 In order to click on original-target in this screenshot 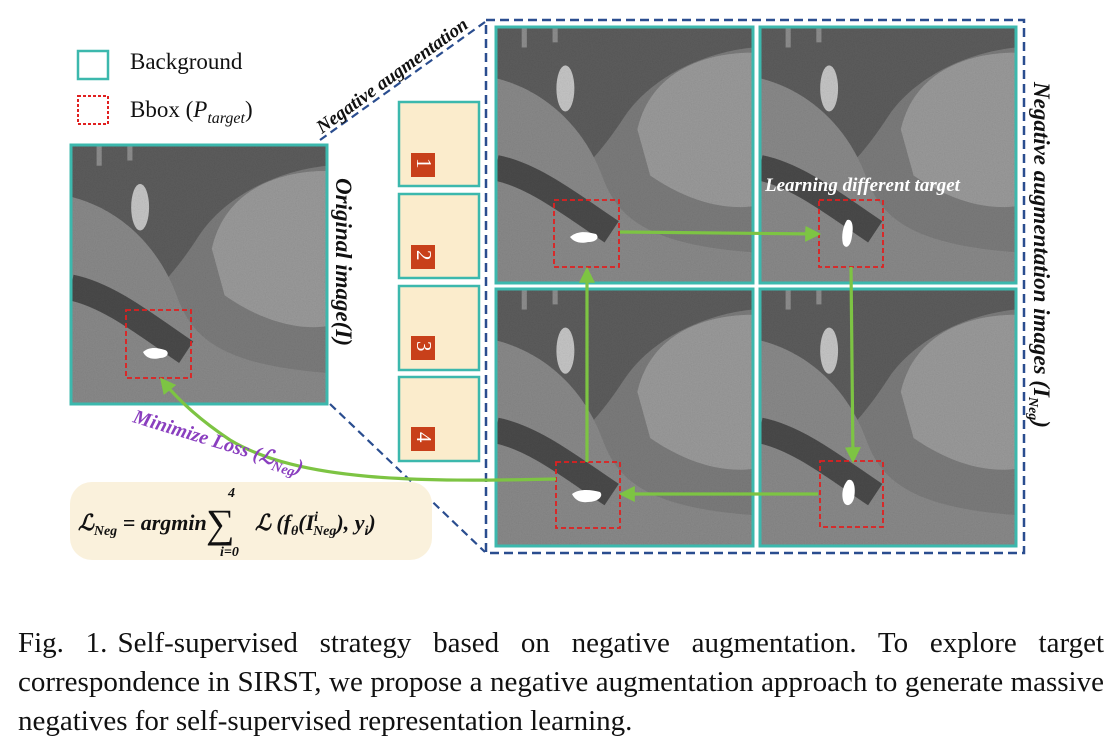, I will do `click(155, 353)`.